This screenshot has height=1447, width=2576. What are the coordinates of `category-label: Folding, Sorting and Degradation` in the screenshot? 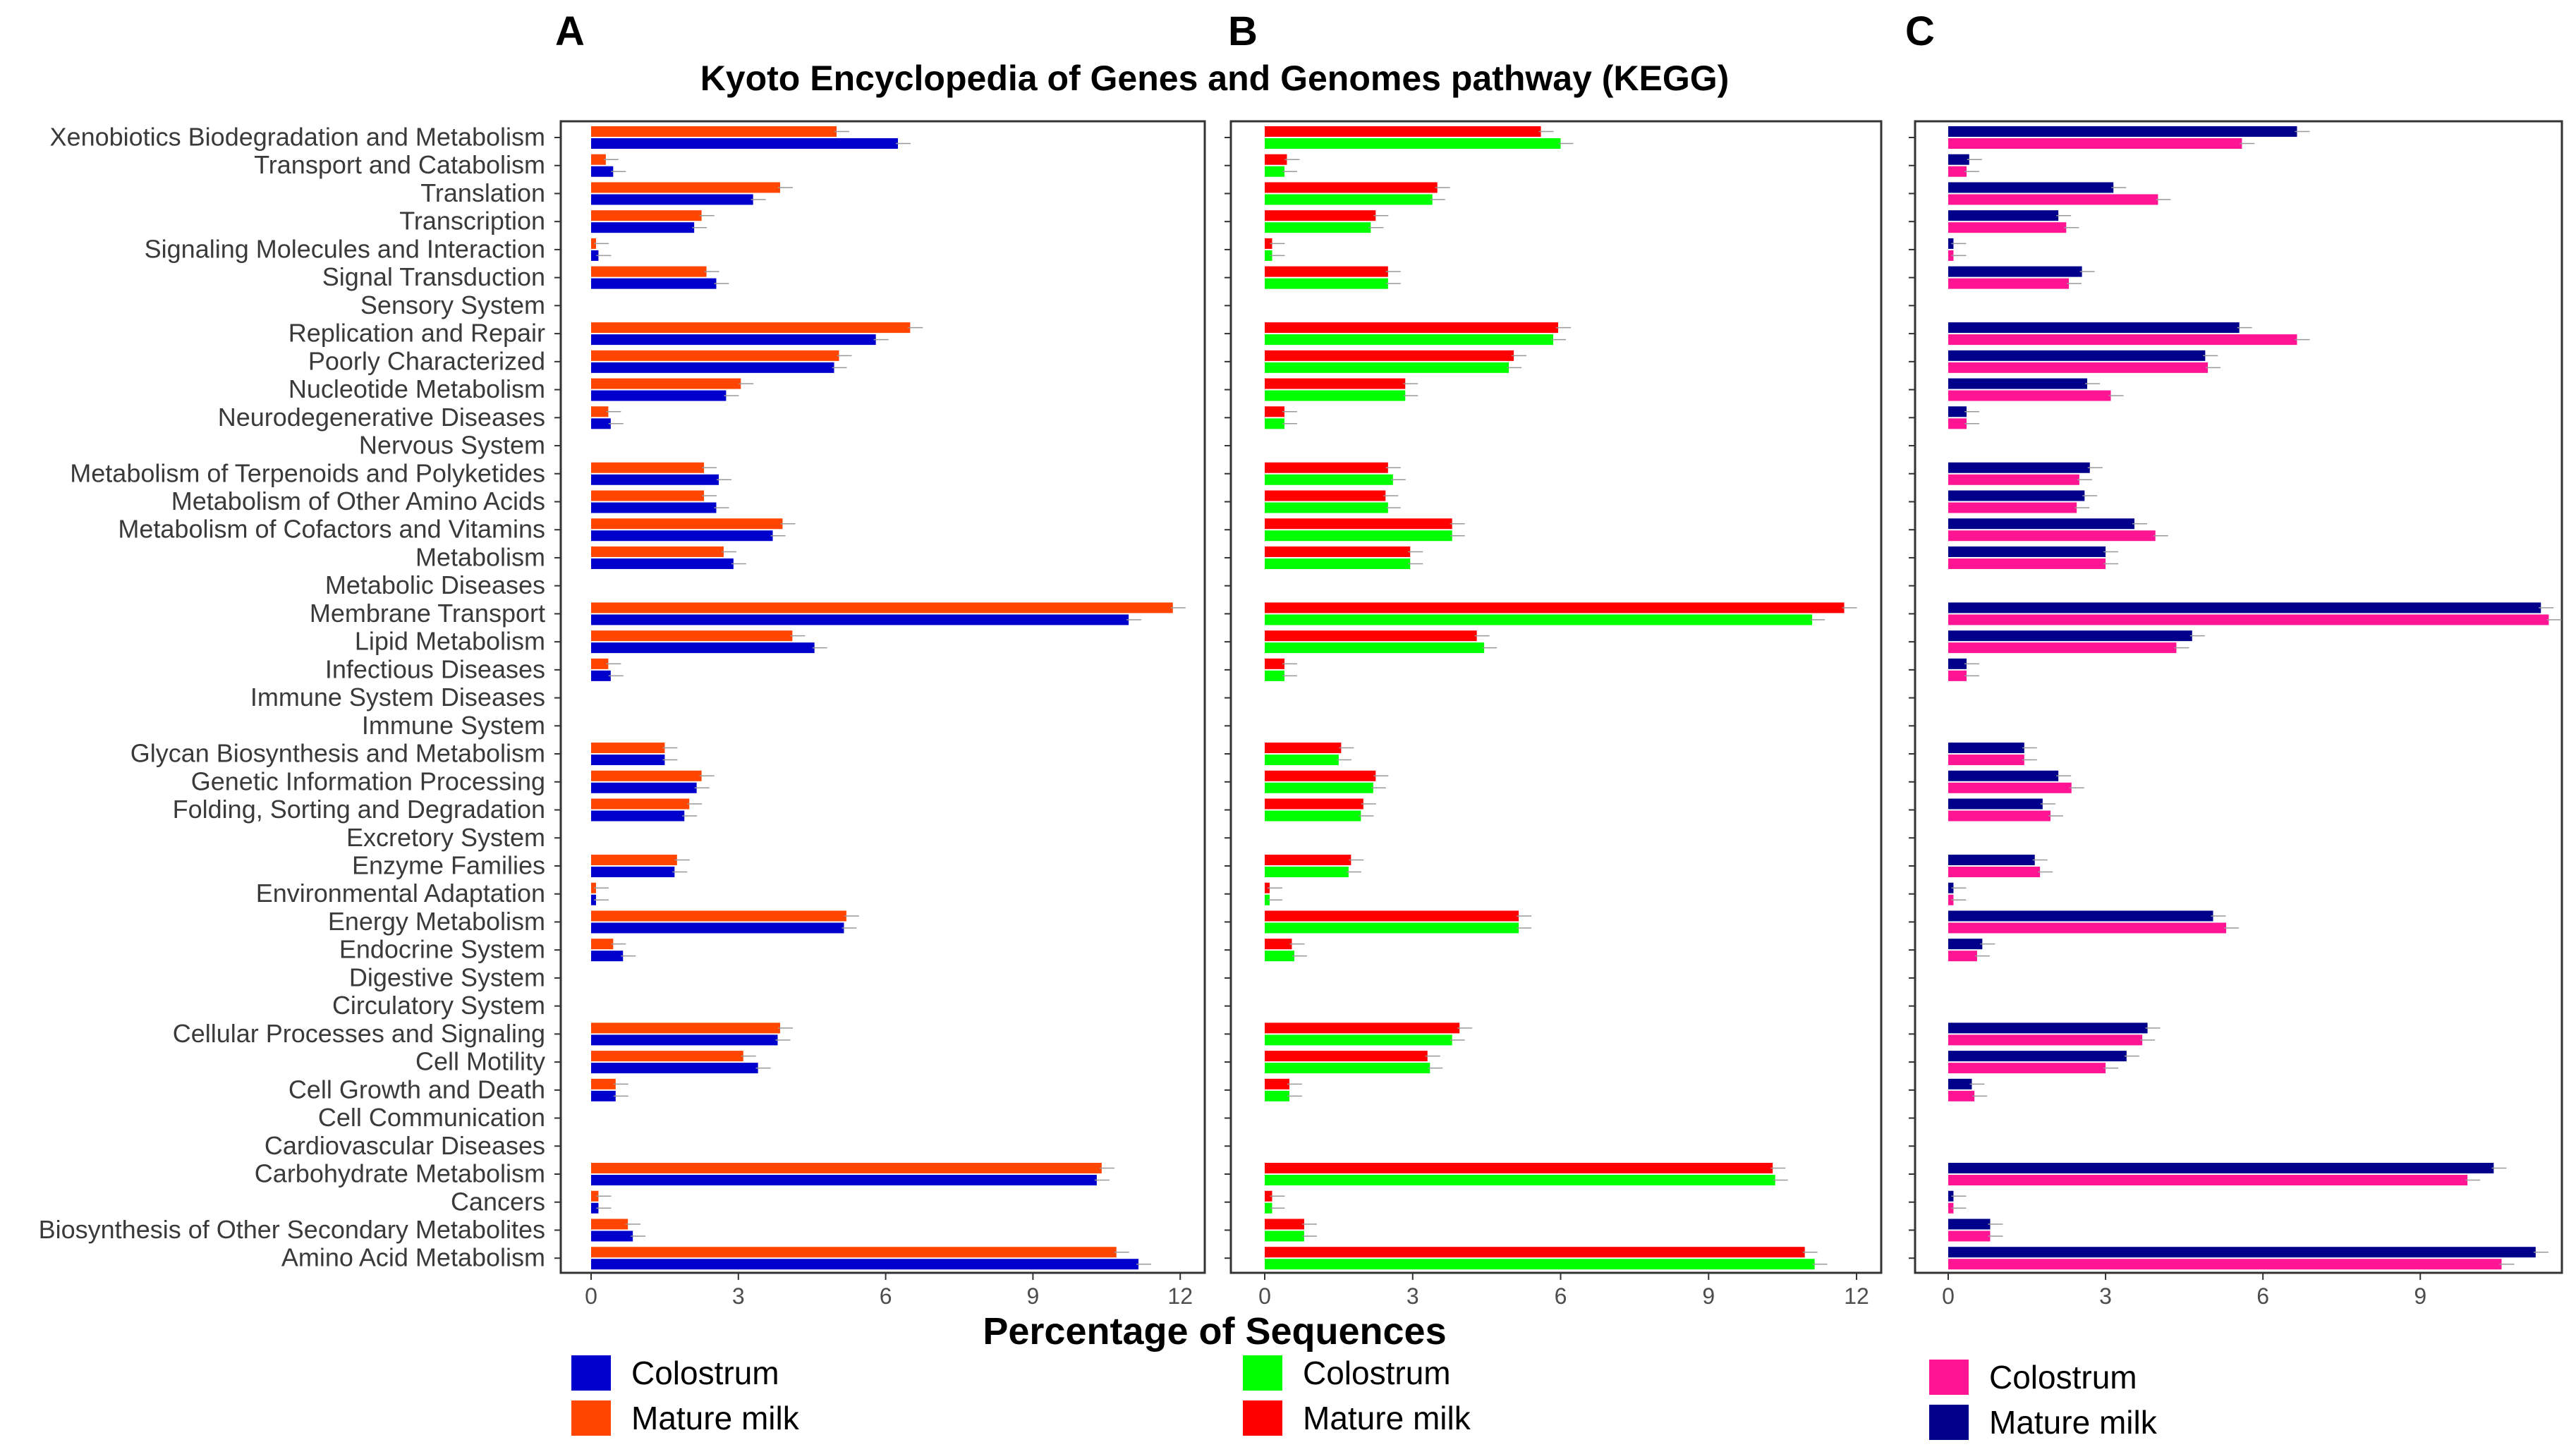 It's located at (359, 809).